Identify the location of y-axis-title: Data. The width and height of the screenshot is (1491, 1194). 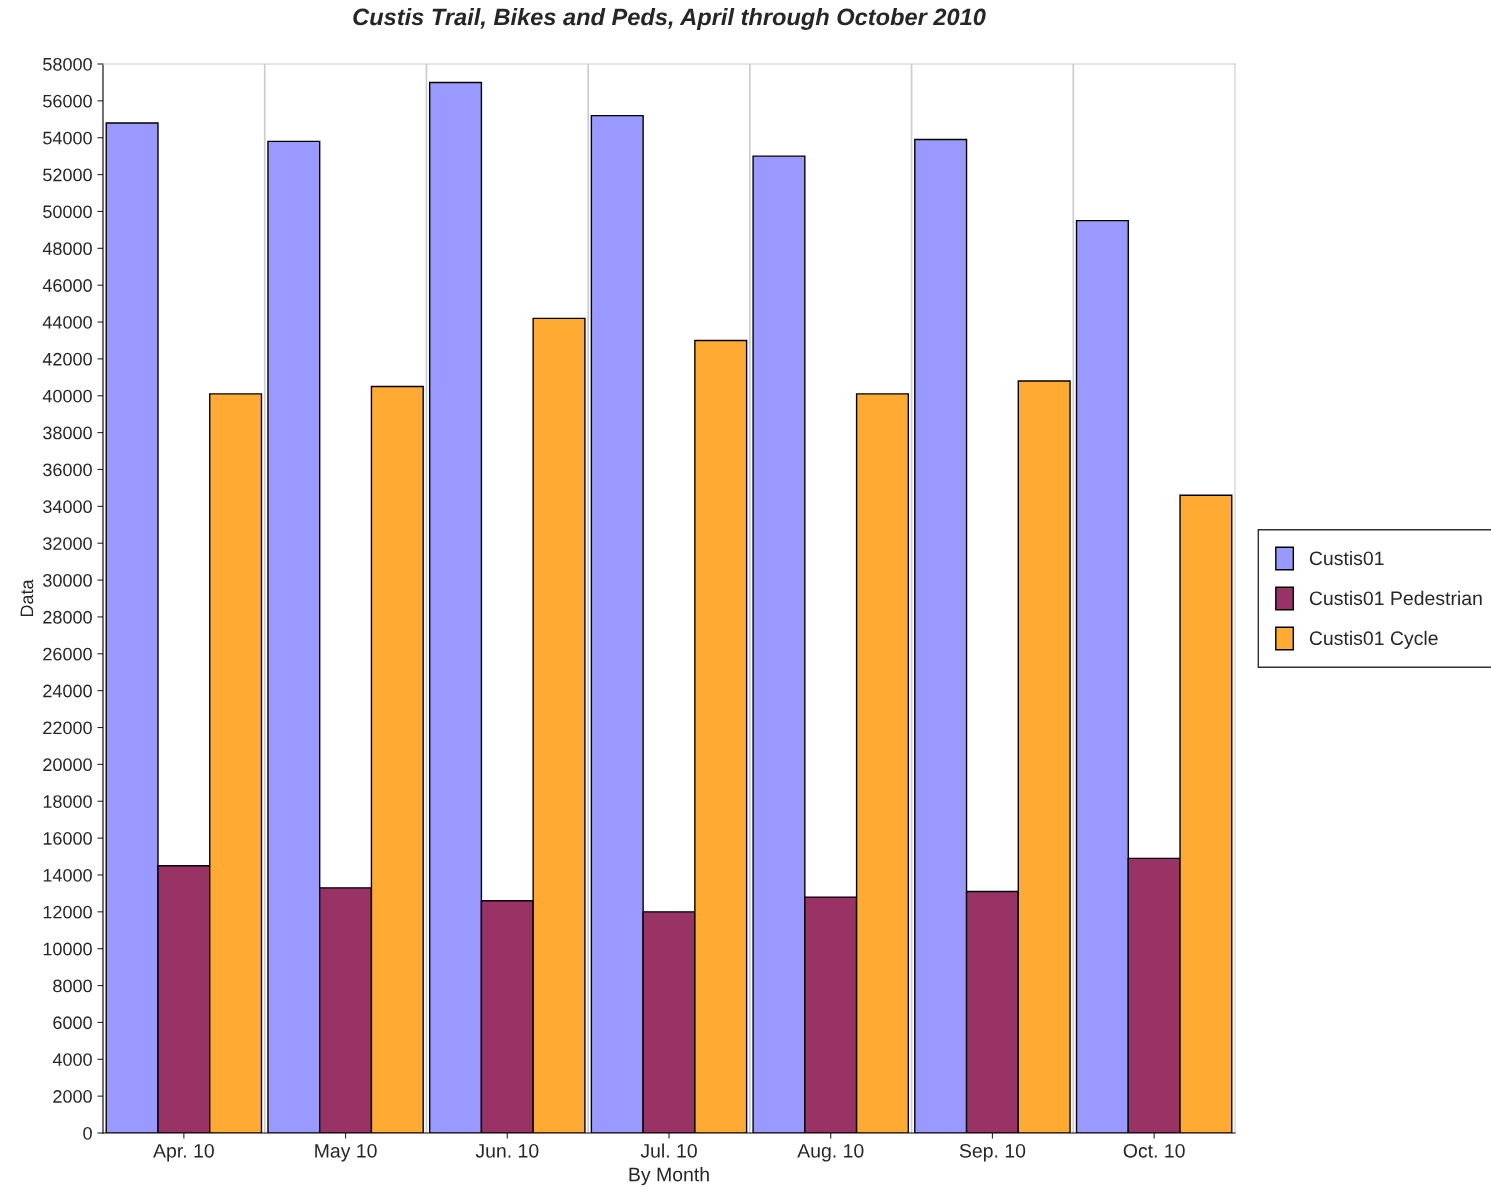
(27, 598).